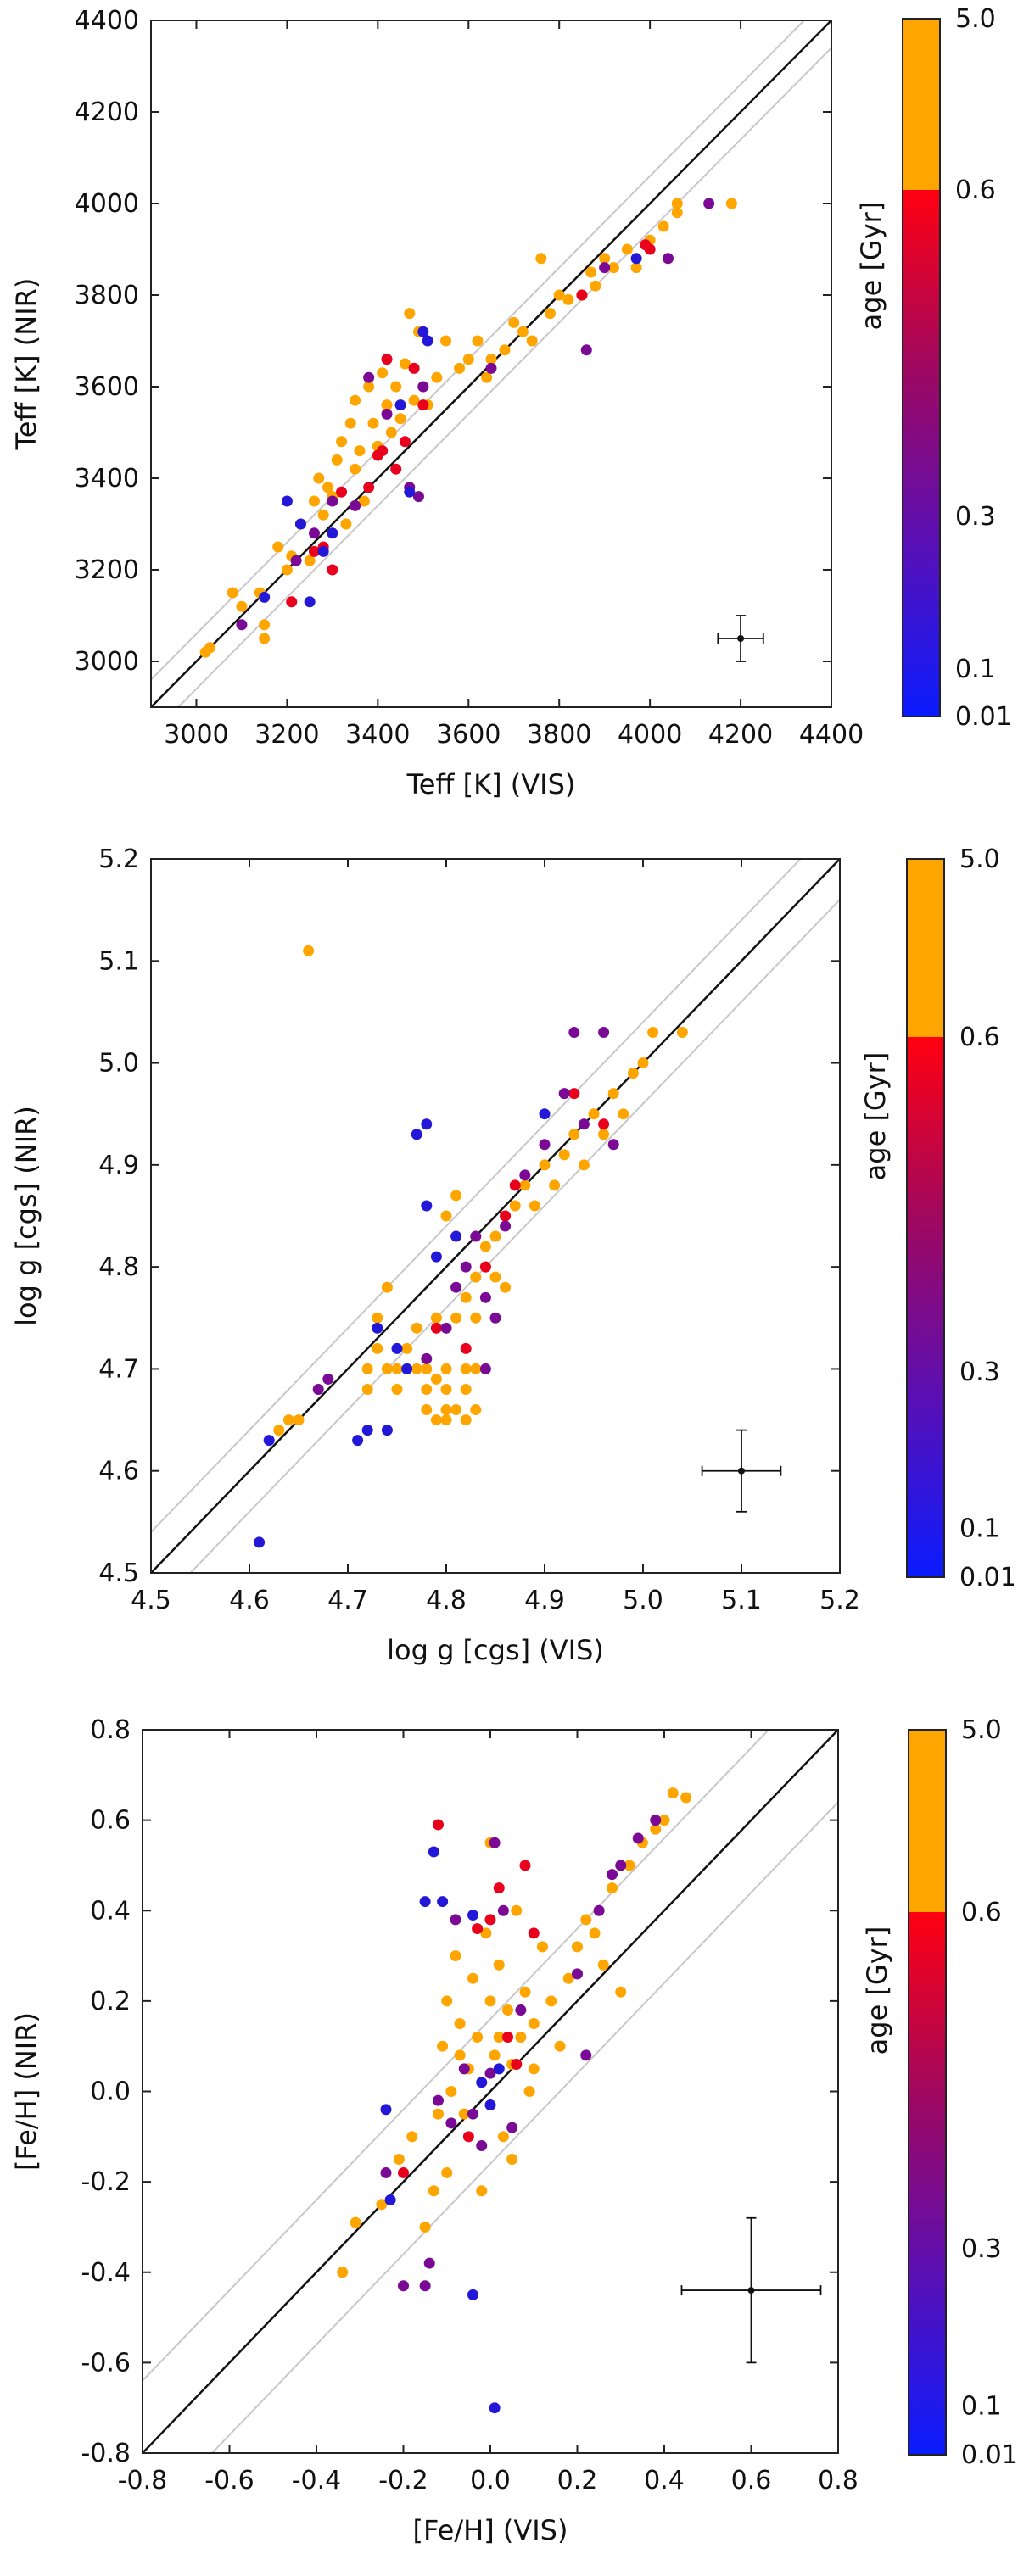 Image resolution: width=1018 pixels, height=2576 pixels. What do you see at coordinates (643, 1600) in the screenshot?
I see `x-tick-label: 5.0` at bounding box center [643, 1600].